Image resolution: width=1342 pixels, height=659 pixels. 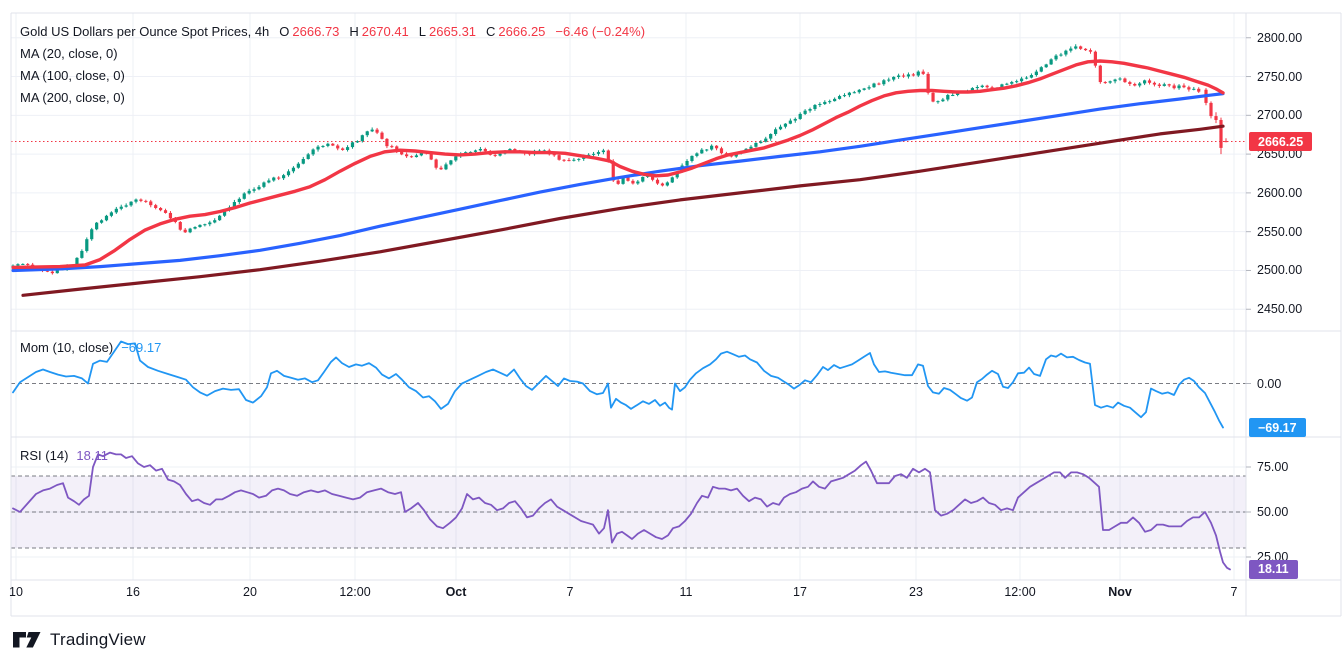 What do you see at coordinates (284, 31) in the screenshot?
I see `open-label: O` at bounding box center [284, 31].